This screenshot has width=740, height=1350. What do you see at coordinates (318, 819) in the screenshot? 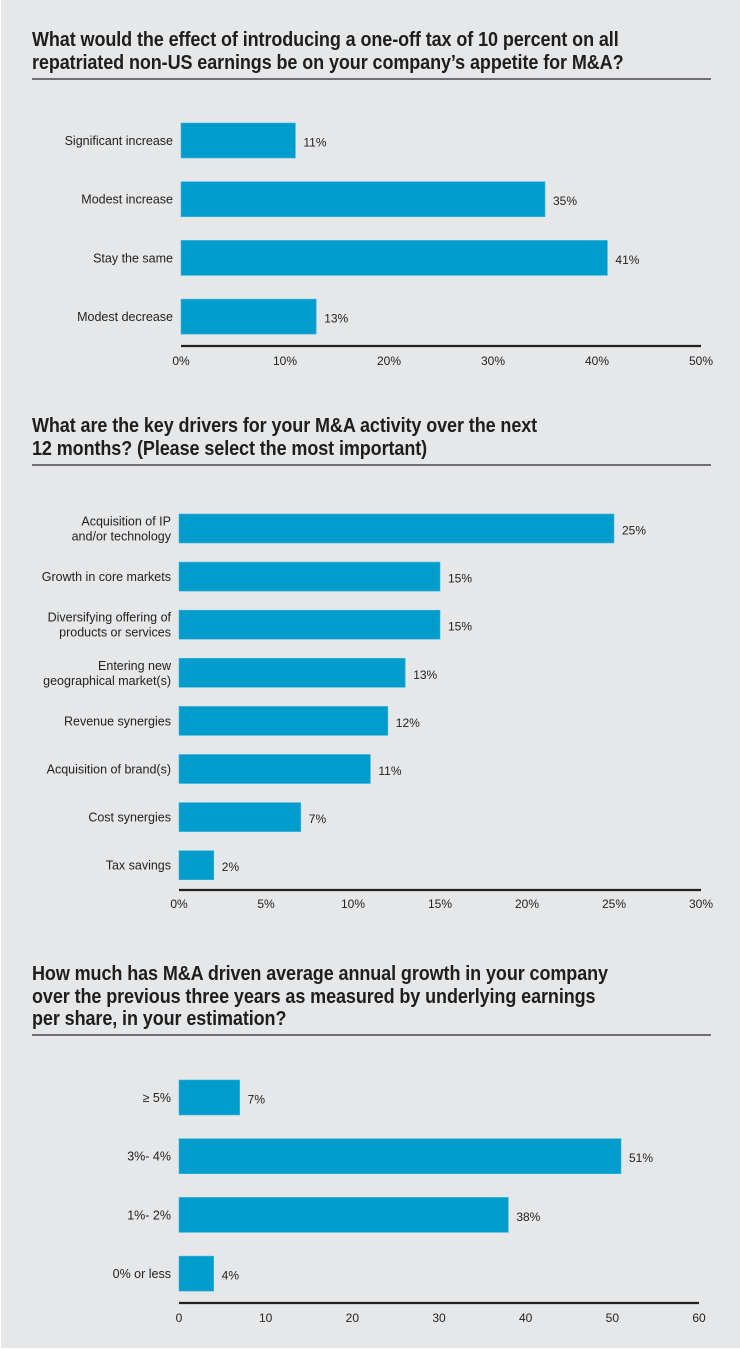
I see `value-label-7: 7%` at bounding box center [318, 819].